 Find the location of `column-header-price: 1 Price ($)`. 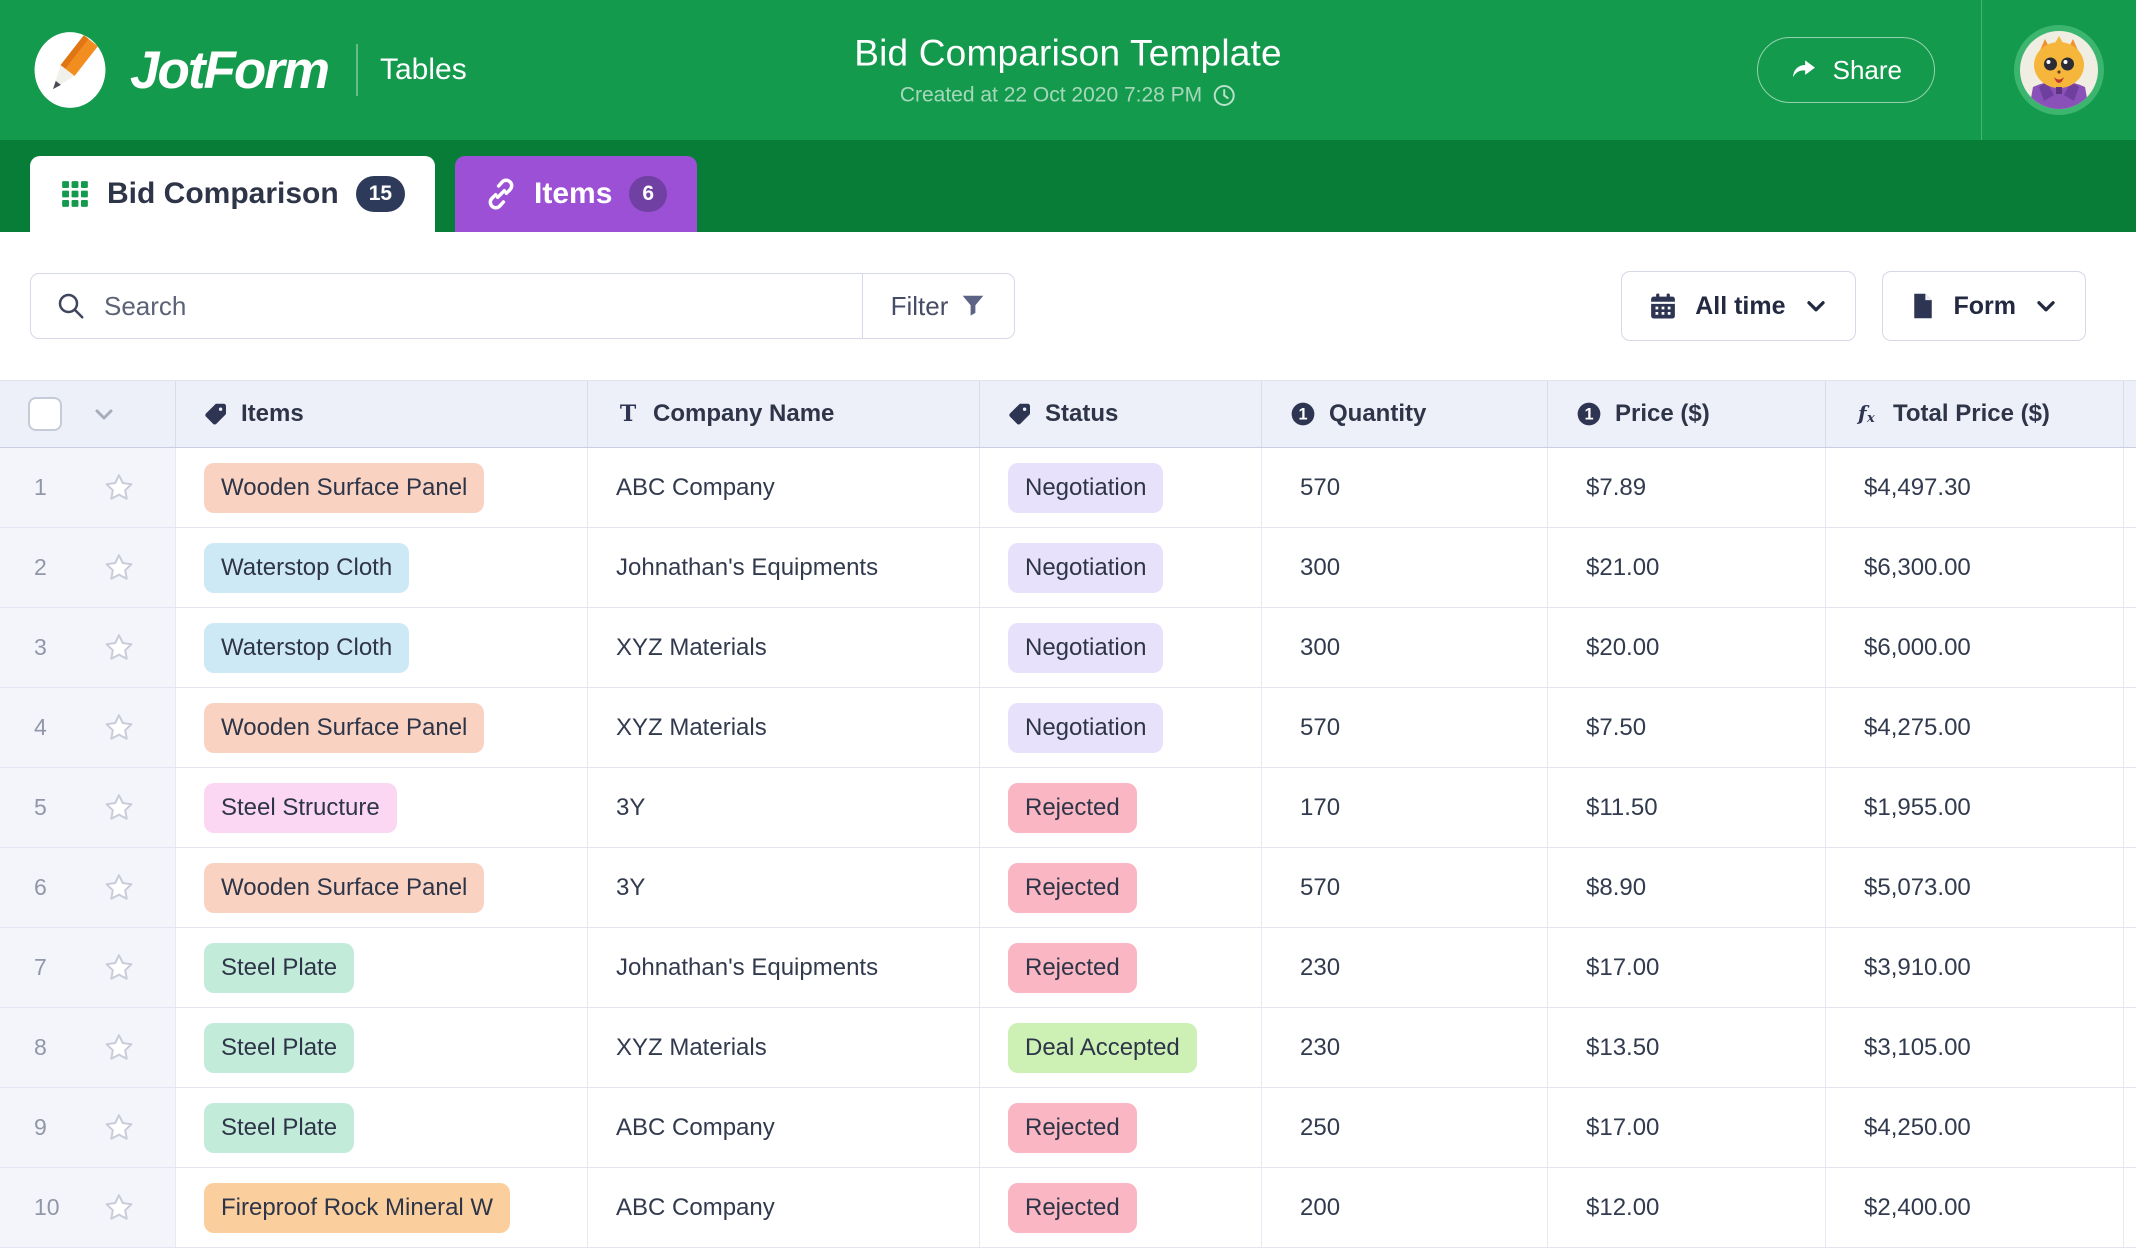

column-header-price: 1 Price ($) is located at coordinates (1687, 414).